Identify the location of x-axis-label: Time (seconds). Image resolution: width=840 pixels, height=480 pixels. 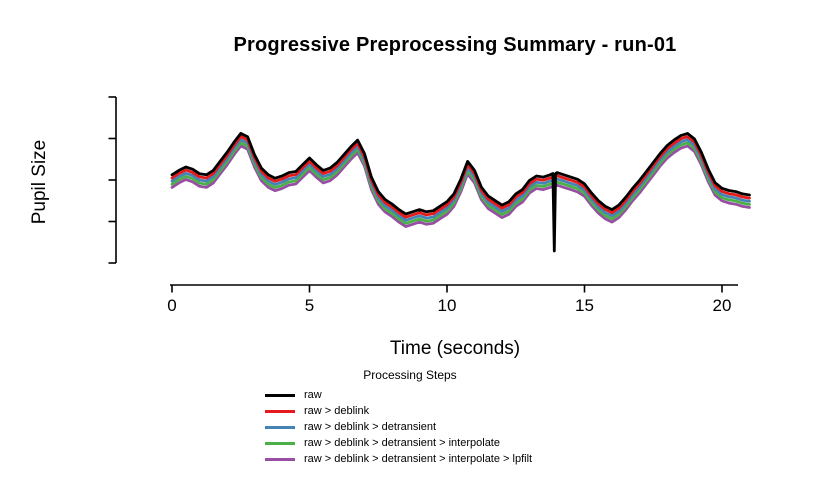
(455, 348).